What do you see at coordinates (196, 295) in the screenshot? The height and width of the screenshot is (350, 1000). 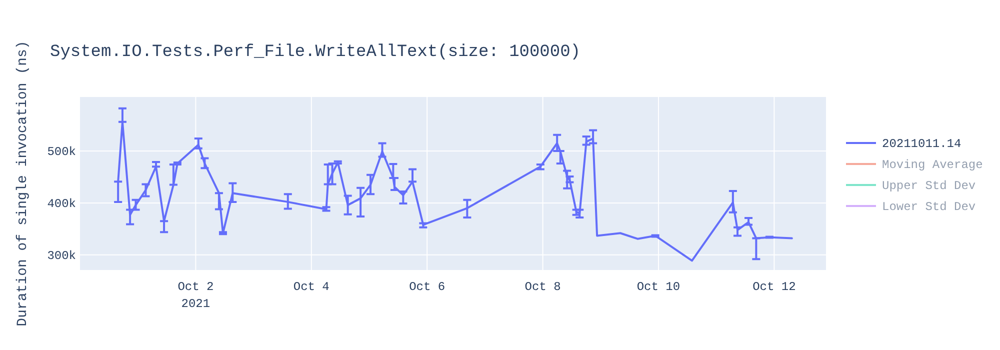 I see `x-tick-label: Oct 2 2021` at bounding box center [196, 295].